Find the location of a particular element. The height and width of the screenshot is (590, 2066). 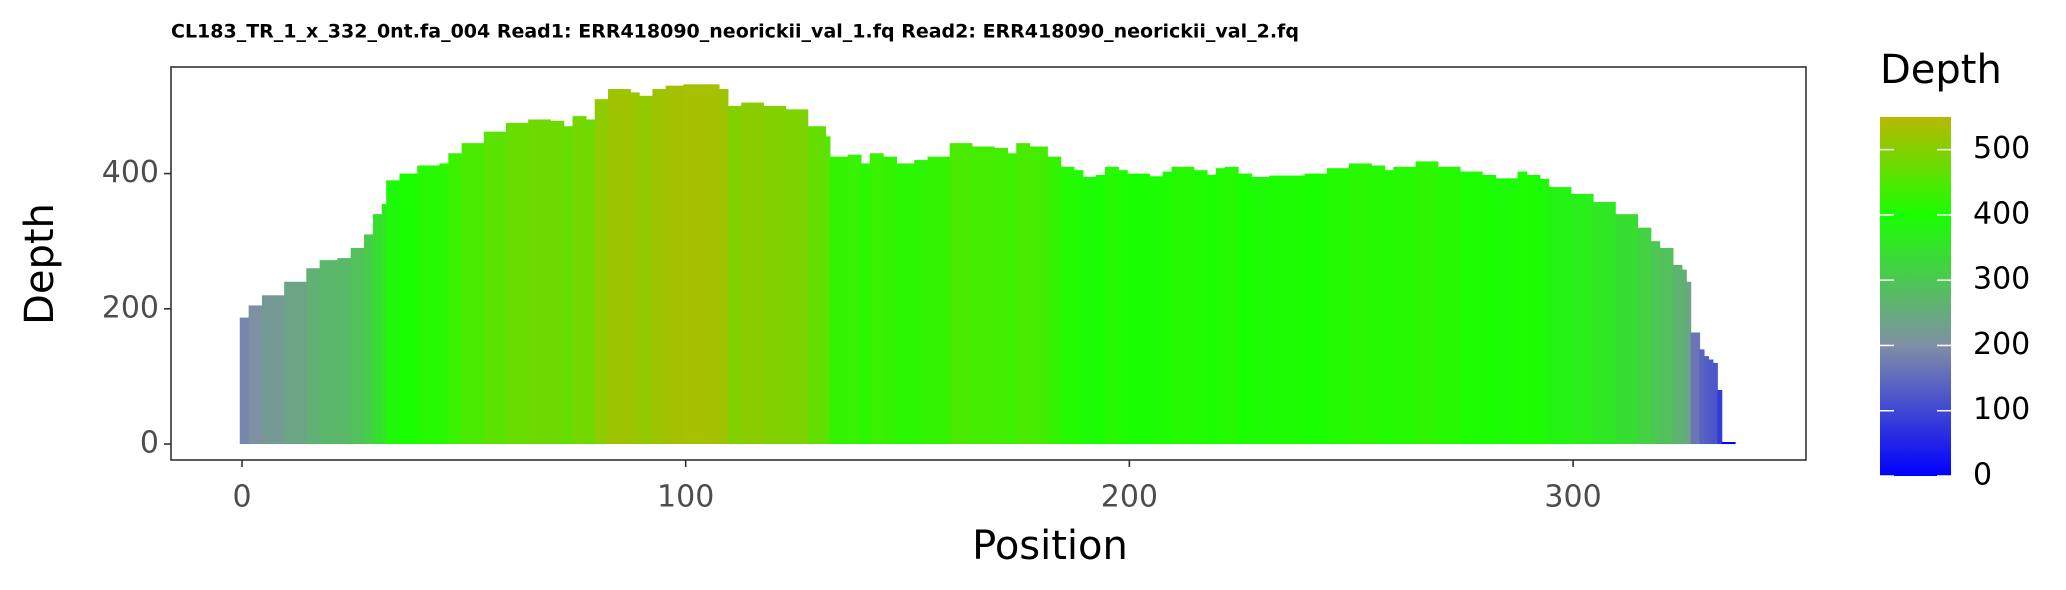

x-tick-label: 200 is located at coordinates (1129, 497).